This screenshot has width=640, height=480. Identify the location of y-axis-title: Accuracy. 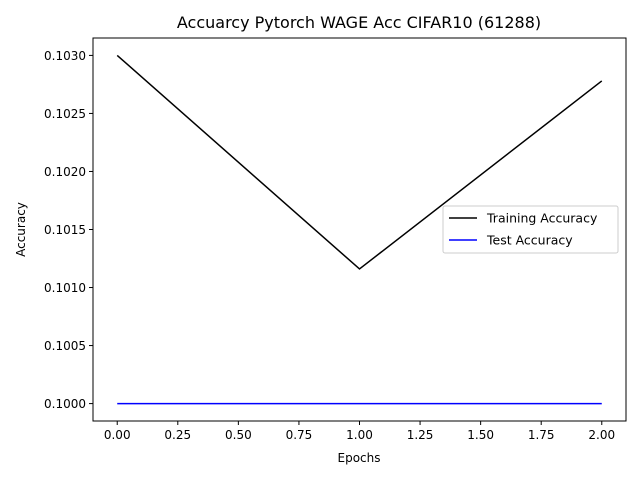
(21, 229).